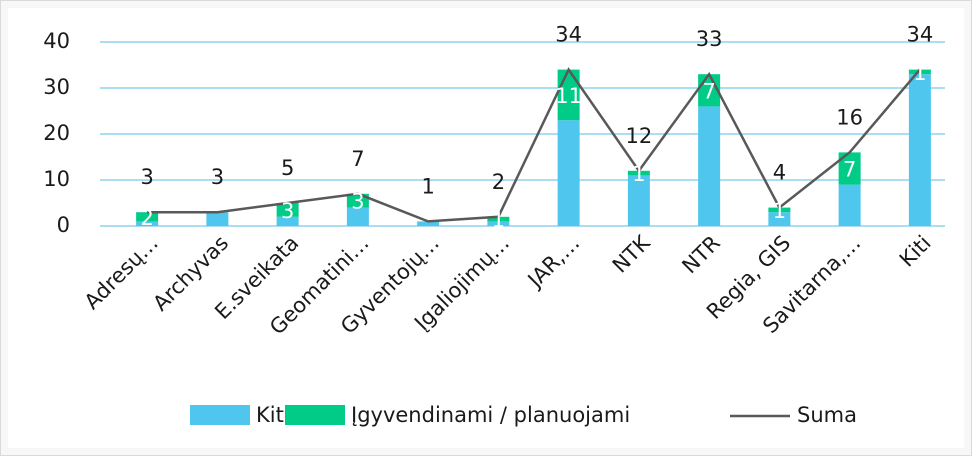 The width and height of the screenshot is (972, 456). Describe the element at coordinates (498, 182) in the screenshot. I see `data-label: 2` at that location.